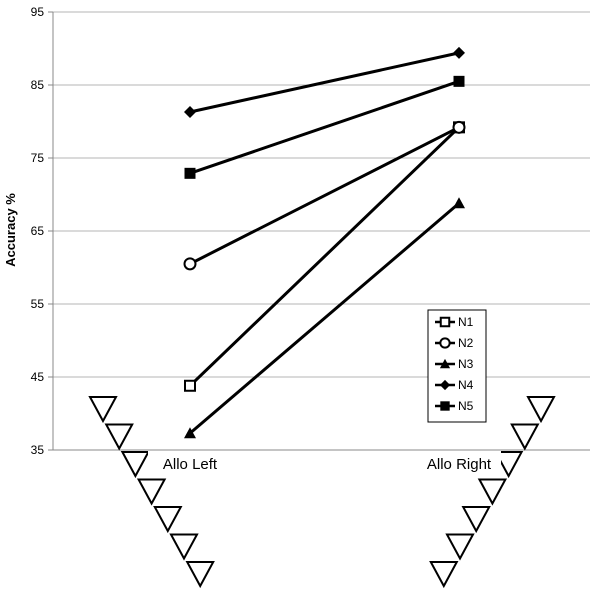 The image size is (600, 595). I want to click on category-label: Allo Right, so click(459, 464).